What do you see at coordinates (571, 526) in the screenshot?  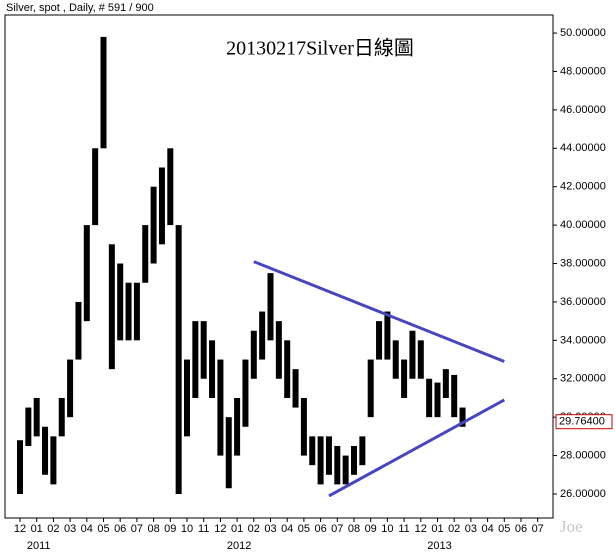 I see `watermark: Joe` at bounding box center [571, 526].